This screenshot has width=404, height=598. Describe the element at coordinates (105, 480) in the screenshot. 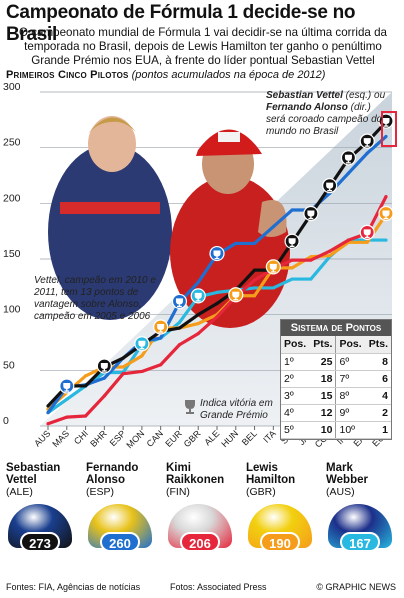

I see `driver-last-name: Alonso` at that location.